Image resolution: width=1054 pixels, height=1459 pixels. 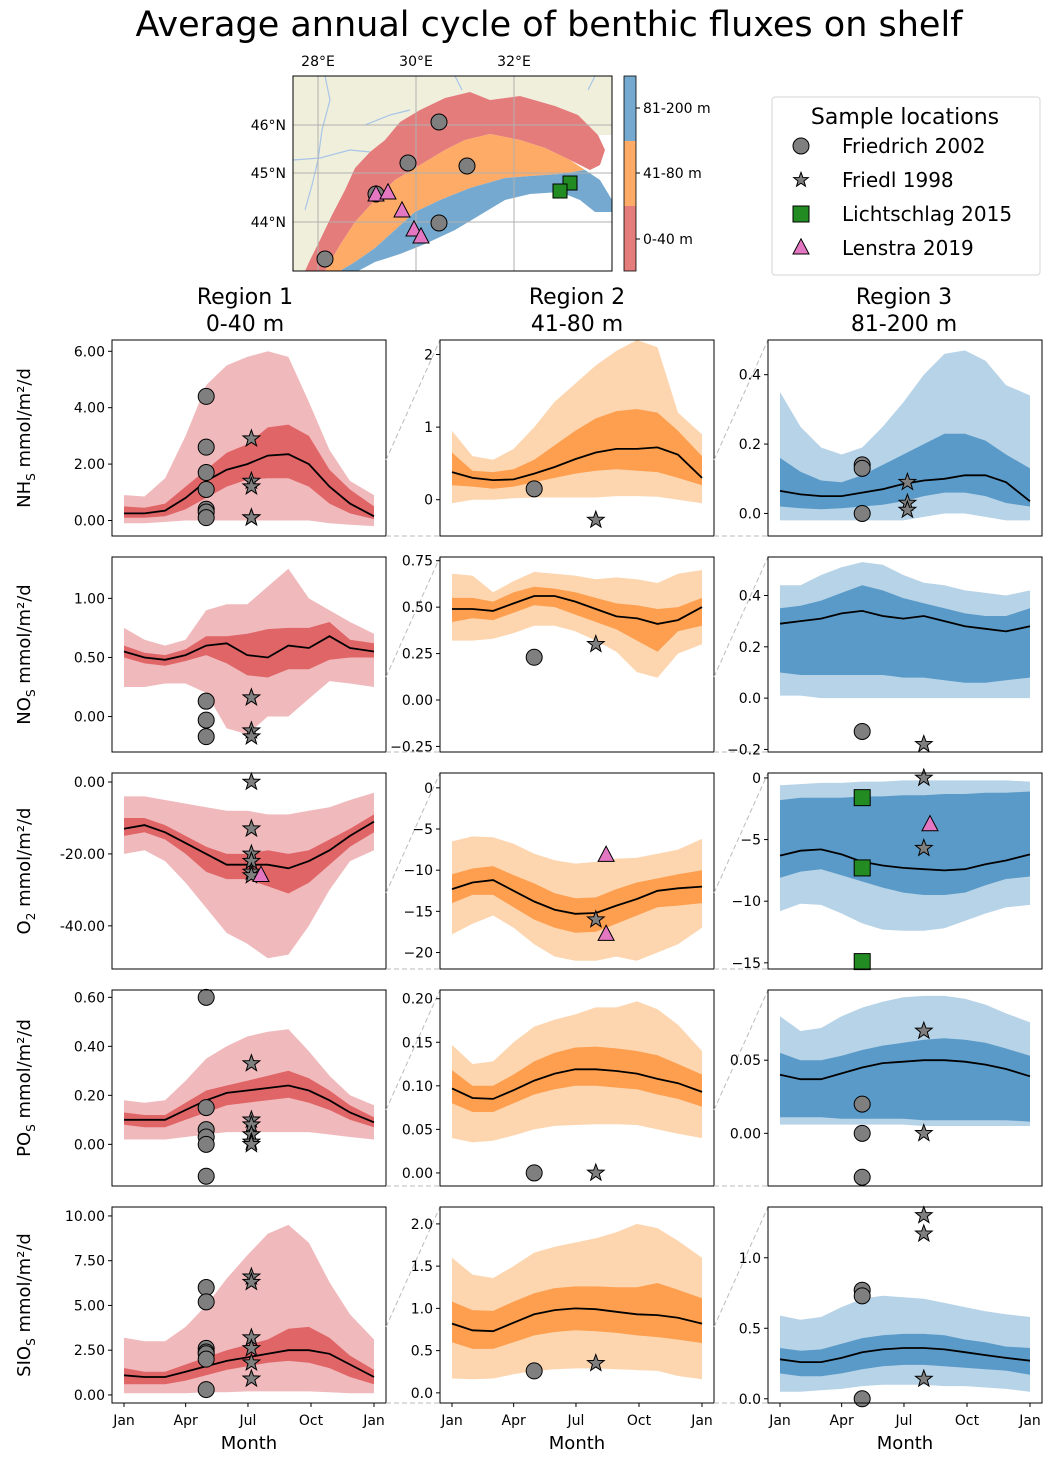 What do you see at coordinates (577, 297) in the screenshot?
I see `region-title: Region 2` at bounding box center [577, 297].